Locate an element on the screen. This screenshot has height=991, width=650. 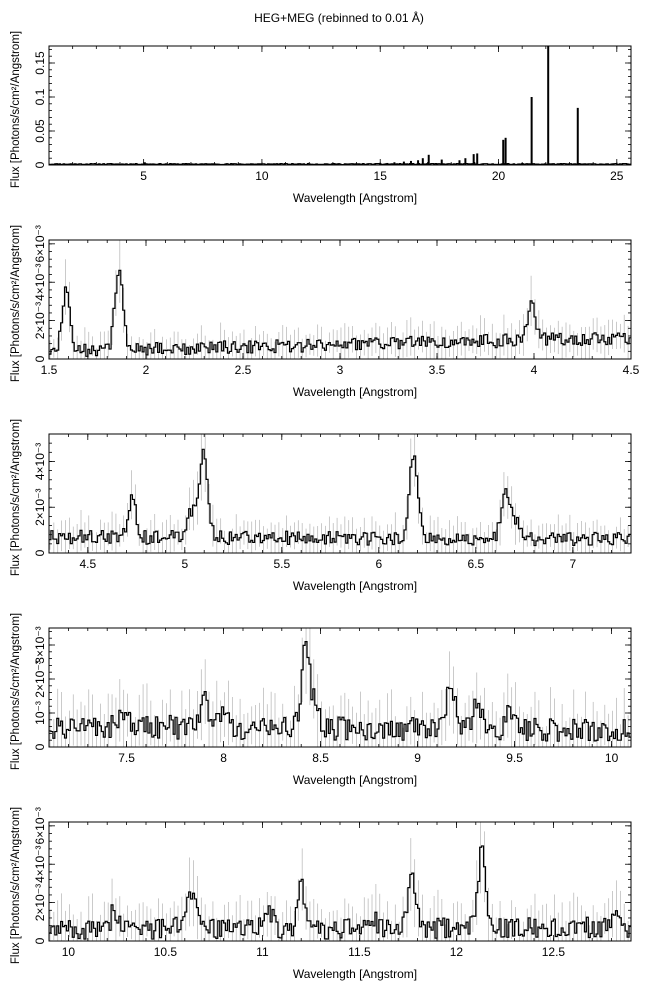
y-tick-label: 10⁻³ is located at coordinates (40, 713).